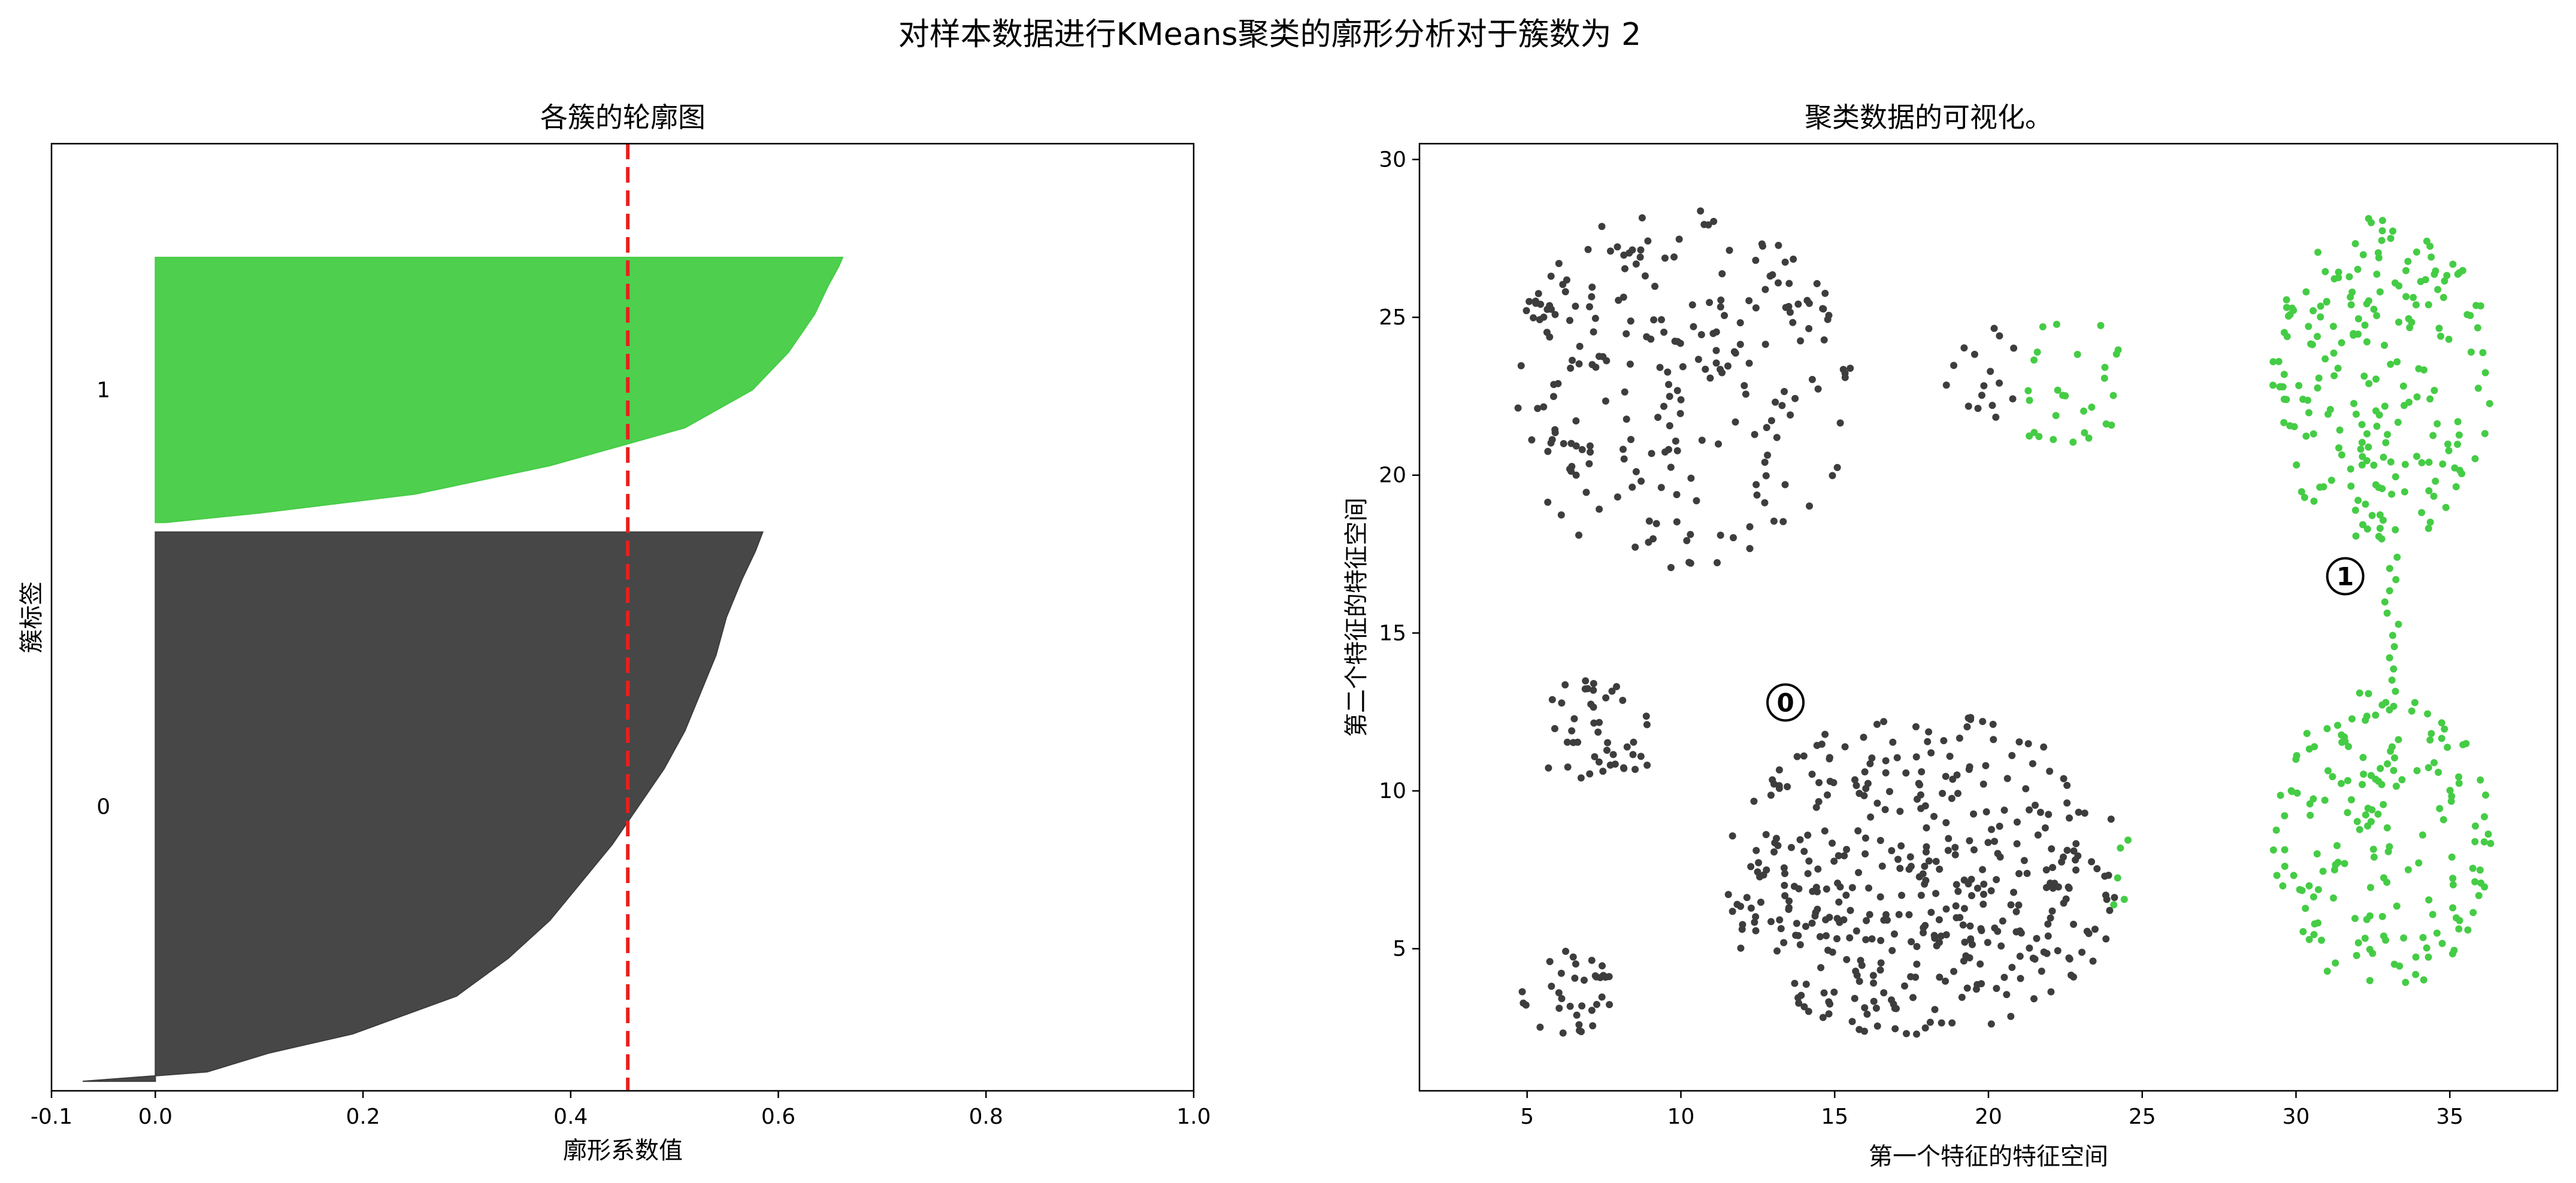  I want to click on scatter-y-tick-label: 15, so click(1392, 633).